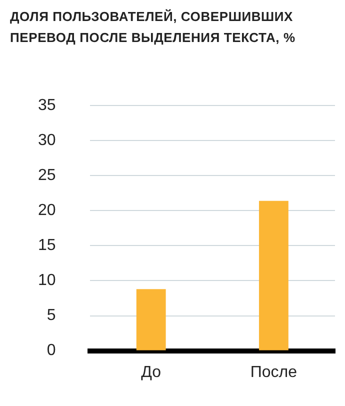  Describe the element at coordinates (153, 27) in the screenshot. I see `chart-title: ДОЛЯ ПОЛЬЗОВАТЕЛЕЙ, СОВЕРШИВШИХ ПЕРЕВОД ПОСЛЕ ВЫДЕЛЕНИЯ ТЕКСТА, %` at that location.